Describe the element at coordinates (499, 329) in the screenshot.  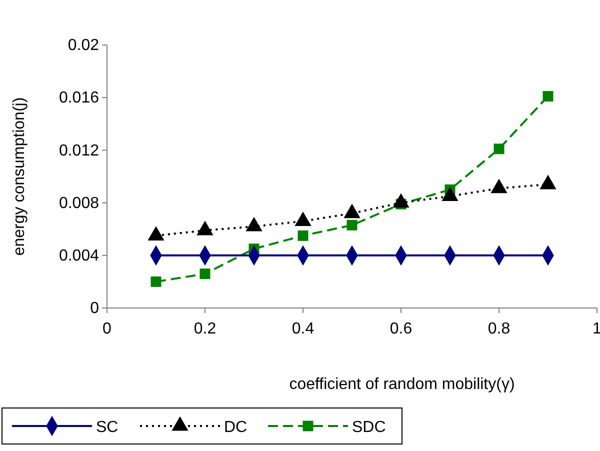
I see `x-tick-label: 0.8` at that location.